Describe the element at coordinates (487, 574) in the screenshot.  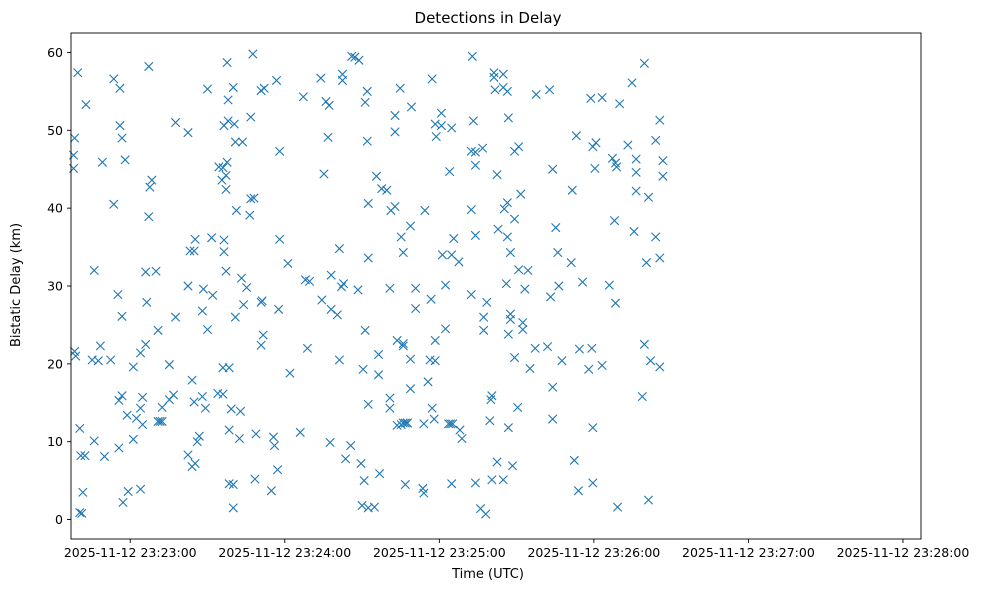
I see `x-axis-label: Time (UTC)` at that location.